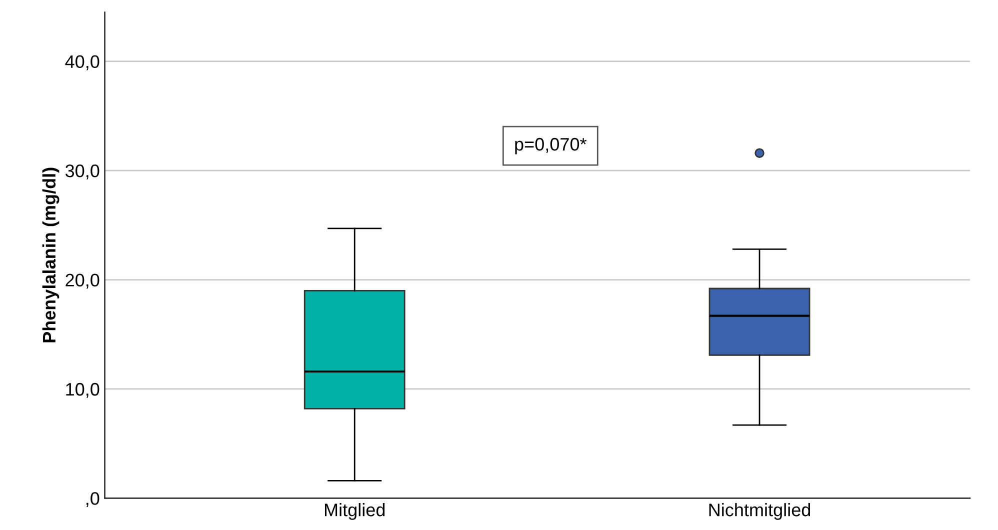  I want to click on y-tick-label: ,0, so click(93, 500).